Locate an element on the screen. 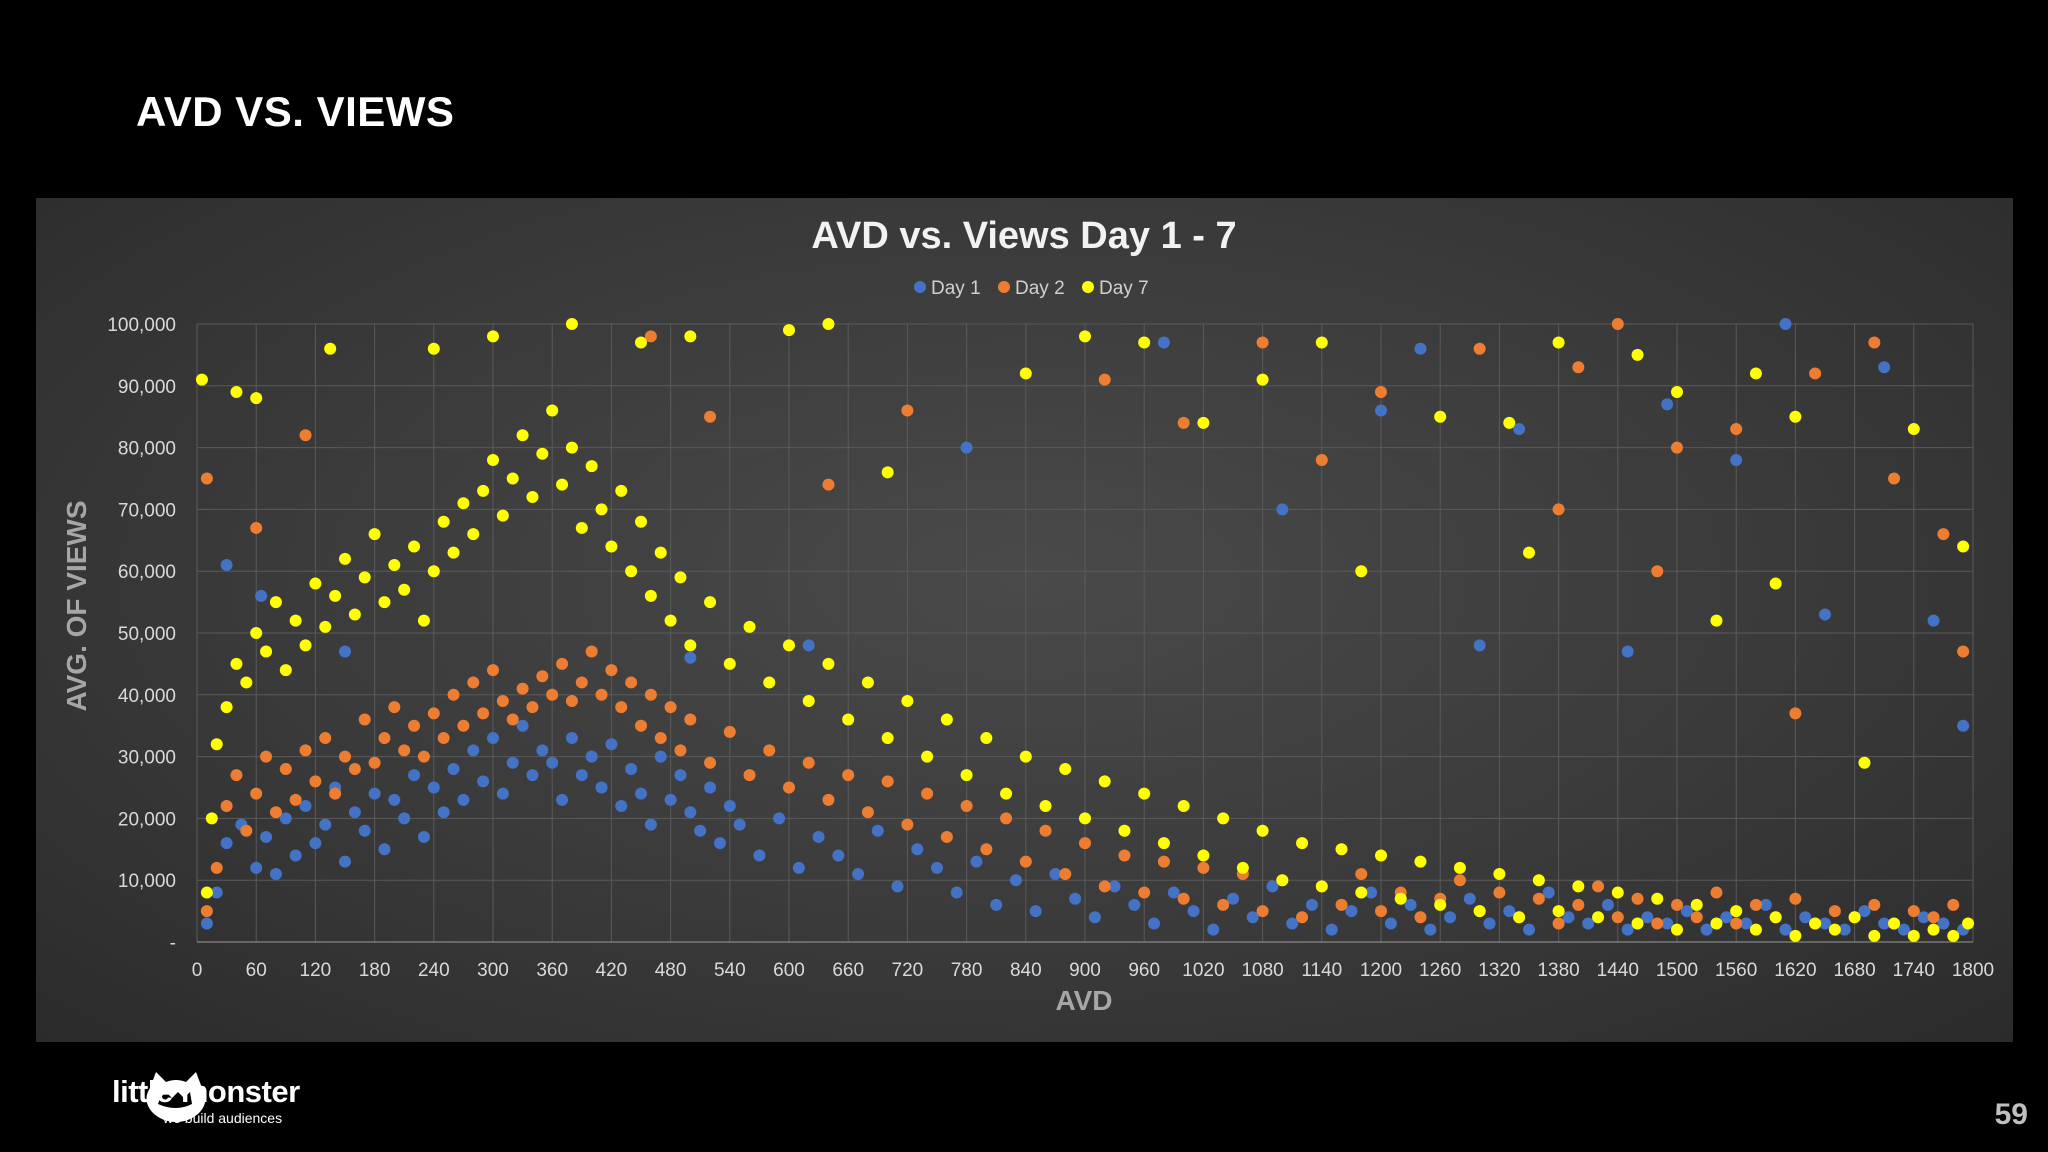  y-tick-label: 40,000 is located at coordinates (147, 696).